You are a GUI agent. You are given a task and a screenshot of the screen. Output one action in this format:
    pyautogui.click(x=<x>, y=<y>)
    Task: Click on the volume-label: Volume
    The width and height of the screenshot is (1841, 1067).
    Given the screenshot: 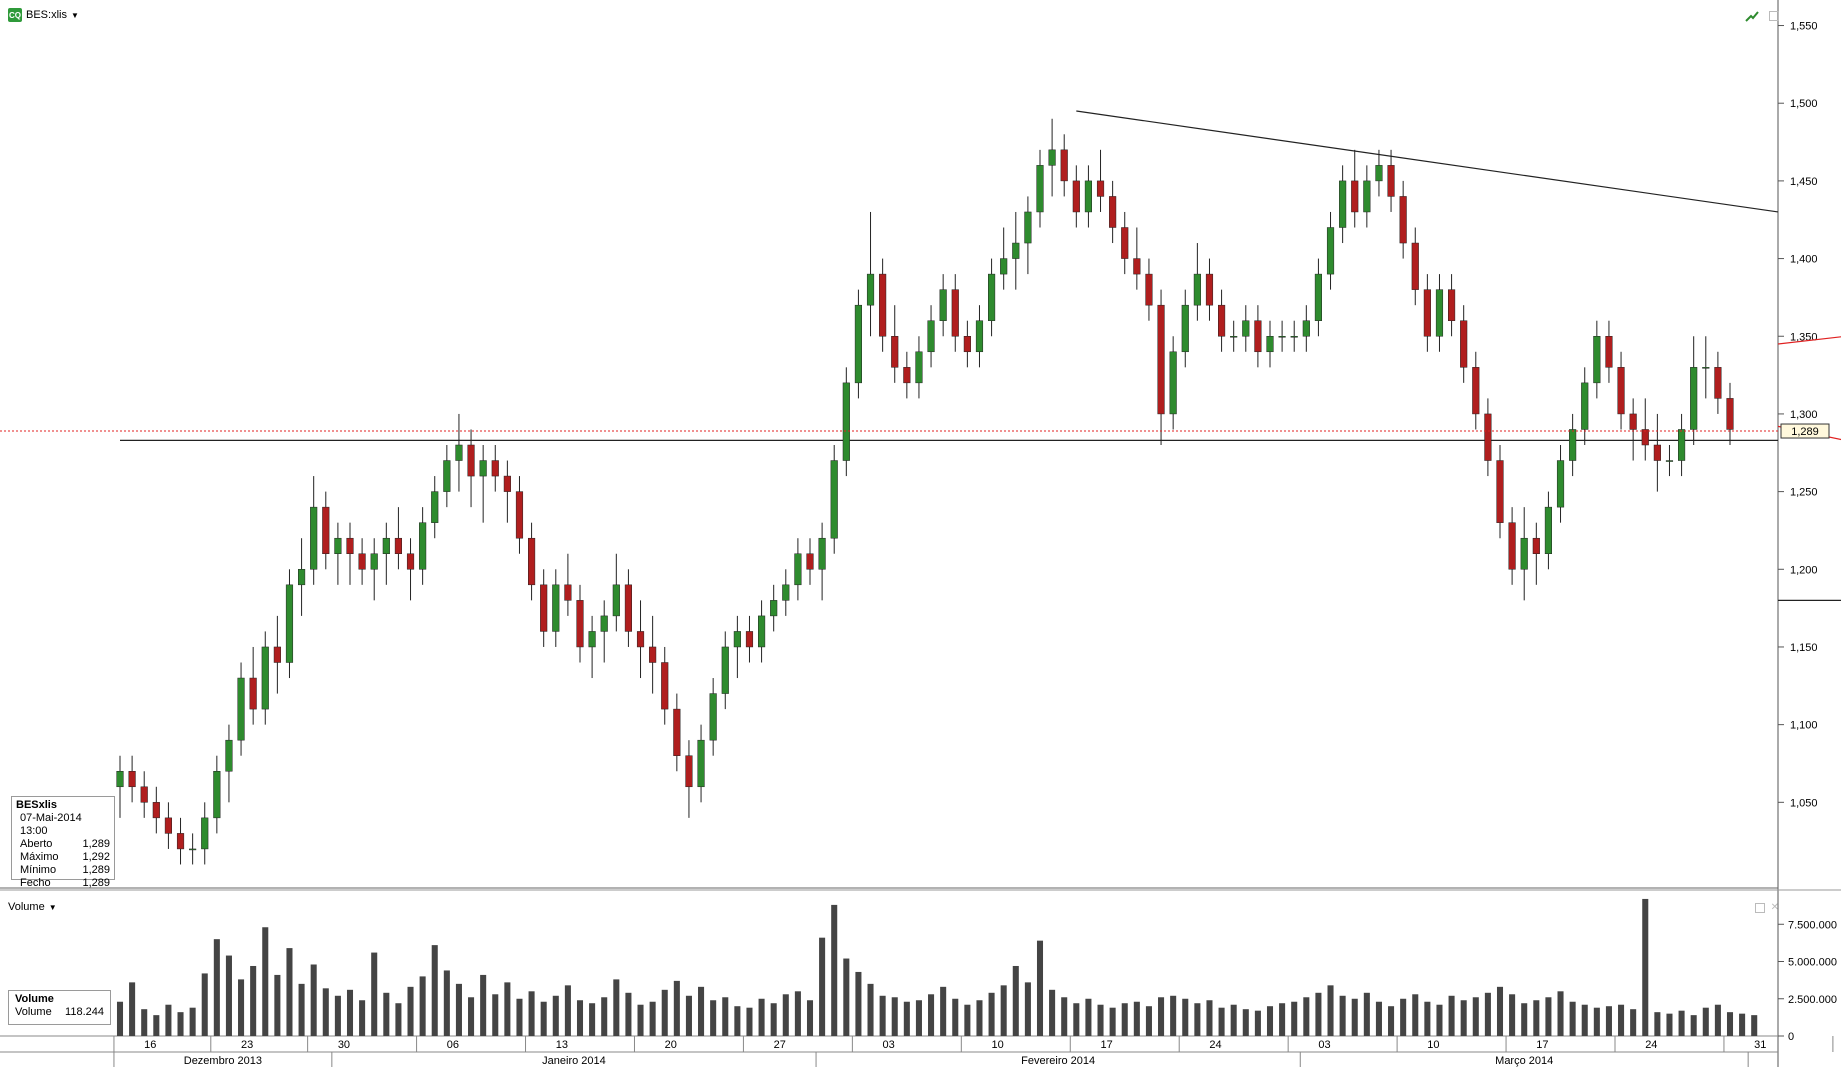 What is the action you would take?
    pyautogui.click(x=26, y=907)
    